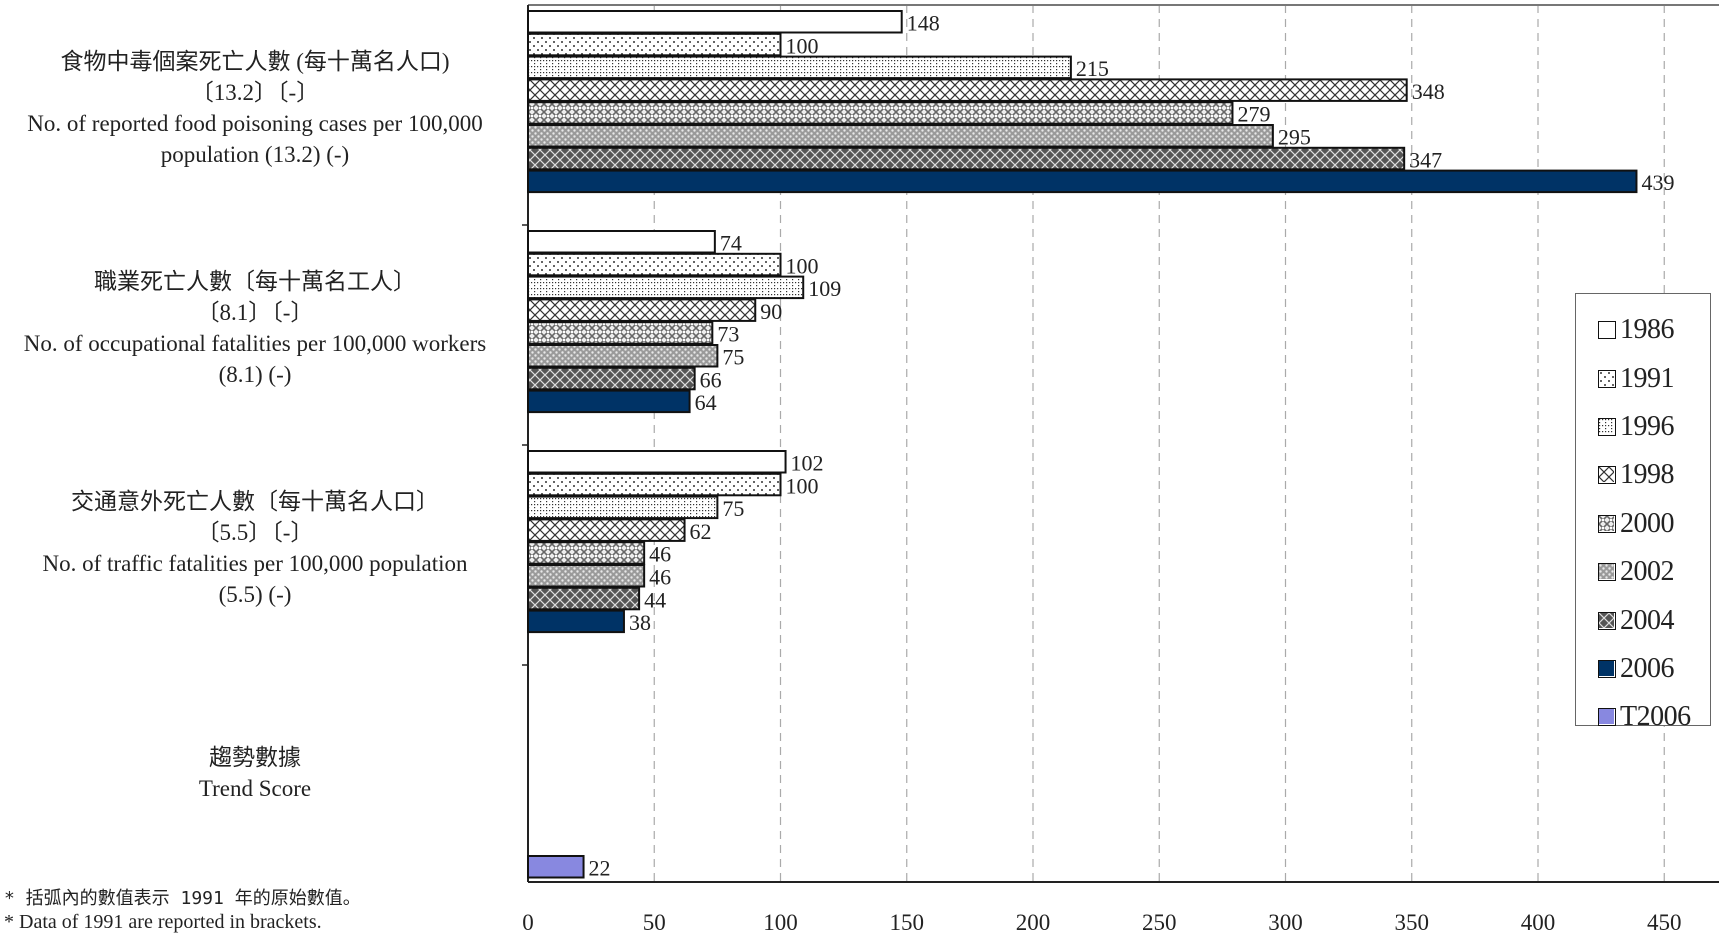  I want to click on category-label-bracket: 〔8.1〕〔-〕, so click(255, 312).